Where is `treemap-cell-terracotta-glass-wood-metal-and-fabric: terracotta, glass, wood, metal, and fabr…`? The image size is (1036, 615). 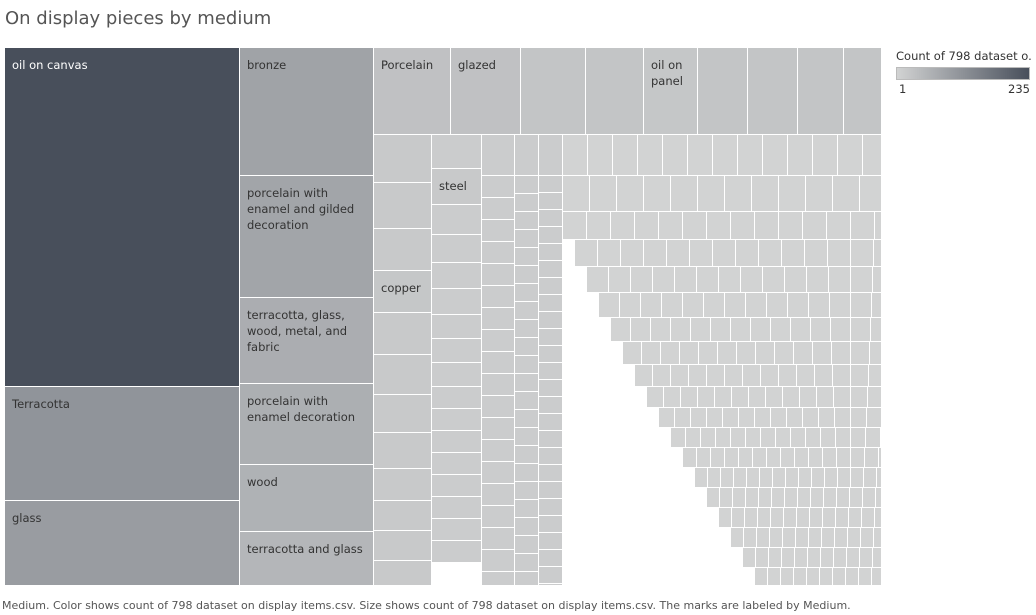
treemap-cell-terracotta-glass-wood-metal-and-fabric: terracotta, glass, wood, metal, and fabr… is located at coordinates (307, 341).